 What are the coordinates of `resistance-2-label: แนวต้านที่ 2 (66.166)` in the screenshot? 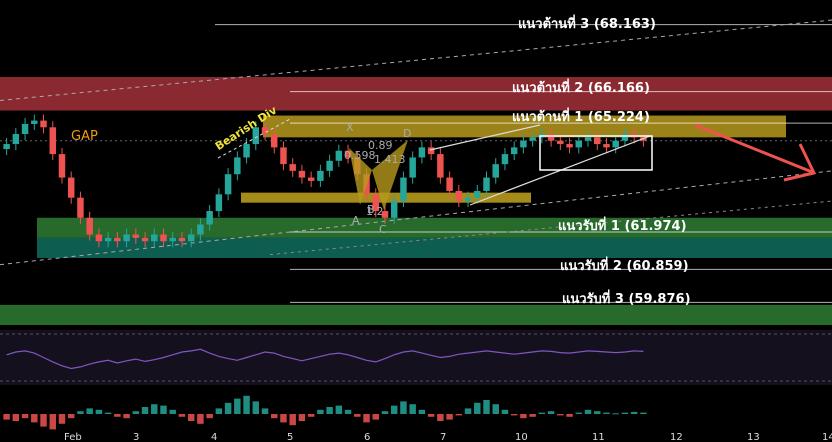 It's located at (581, 88).